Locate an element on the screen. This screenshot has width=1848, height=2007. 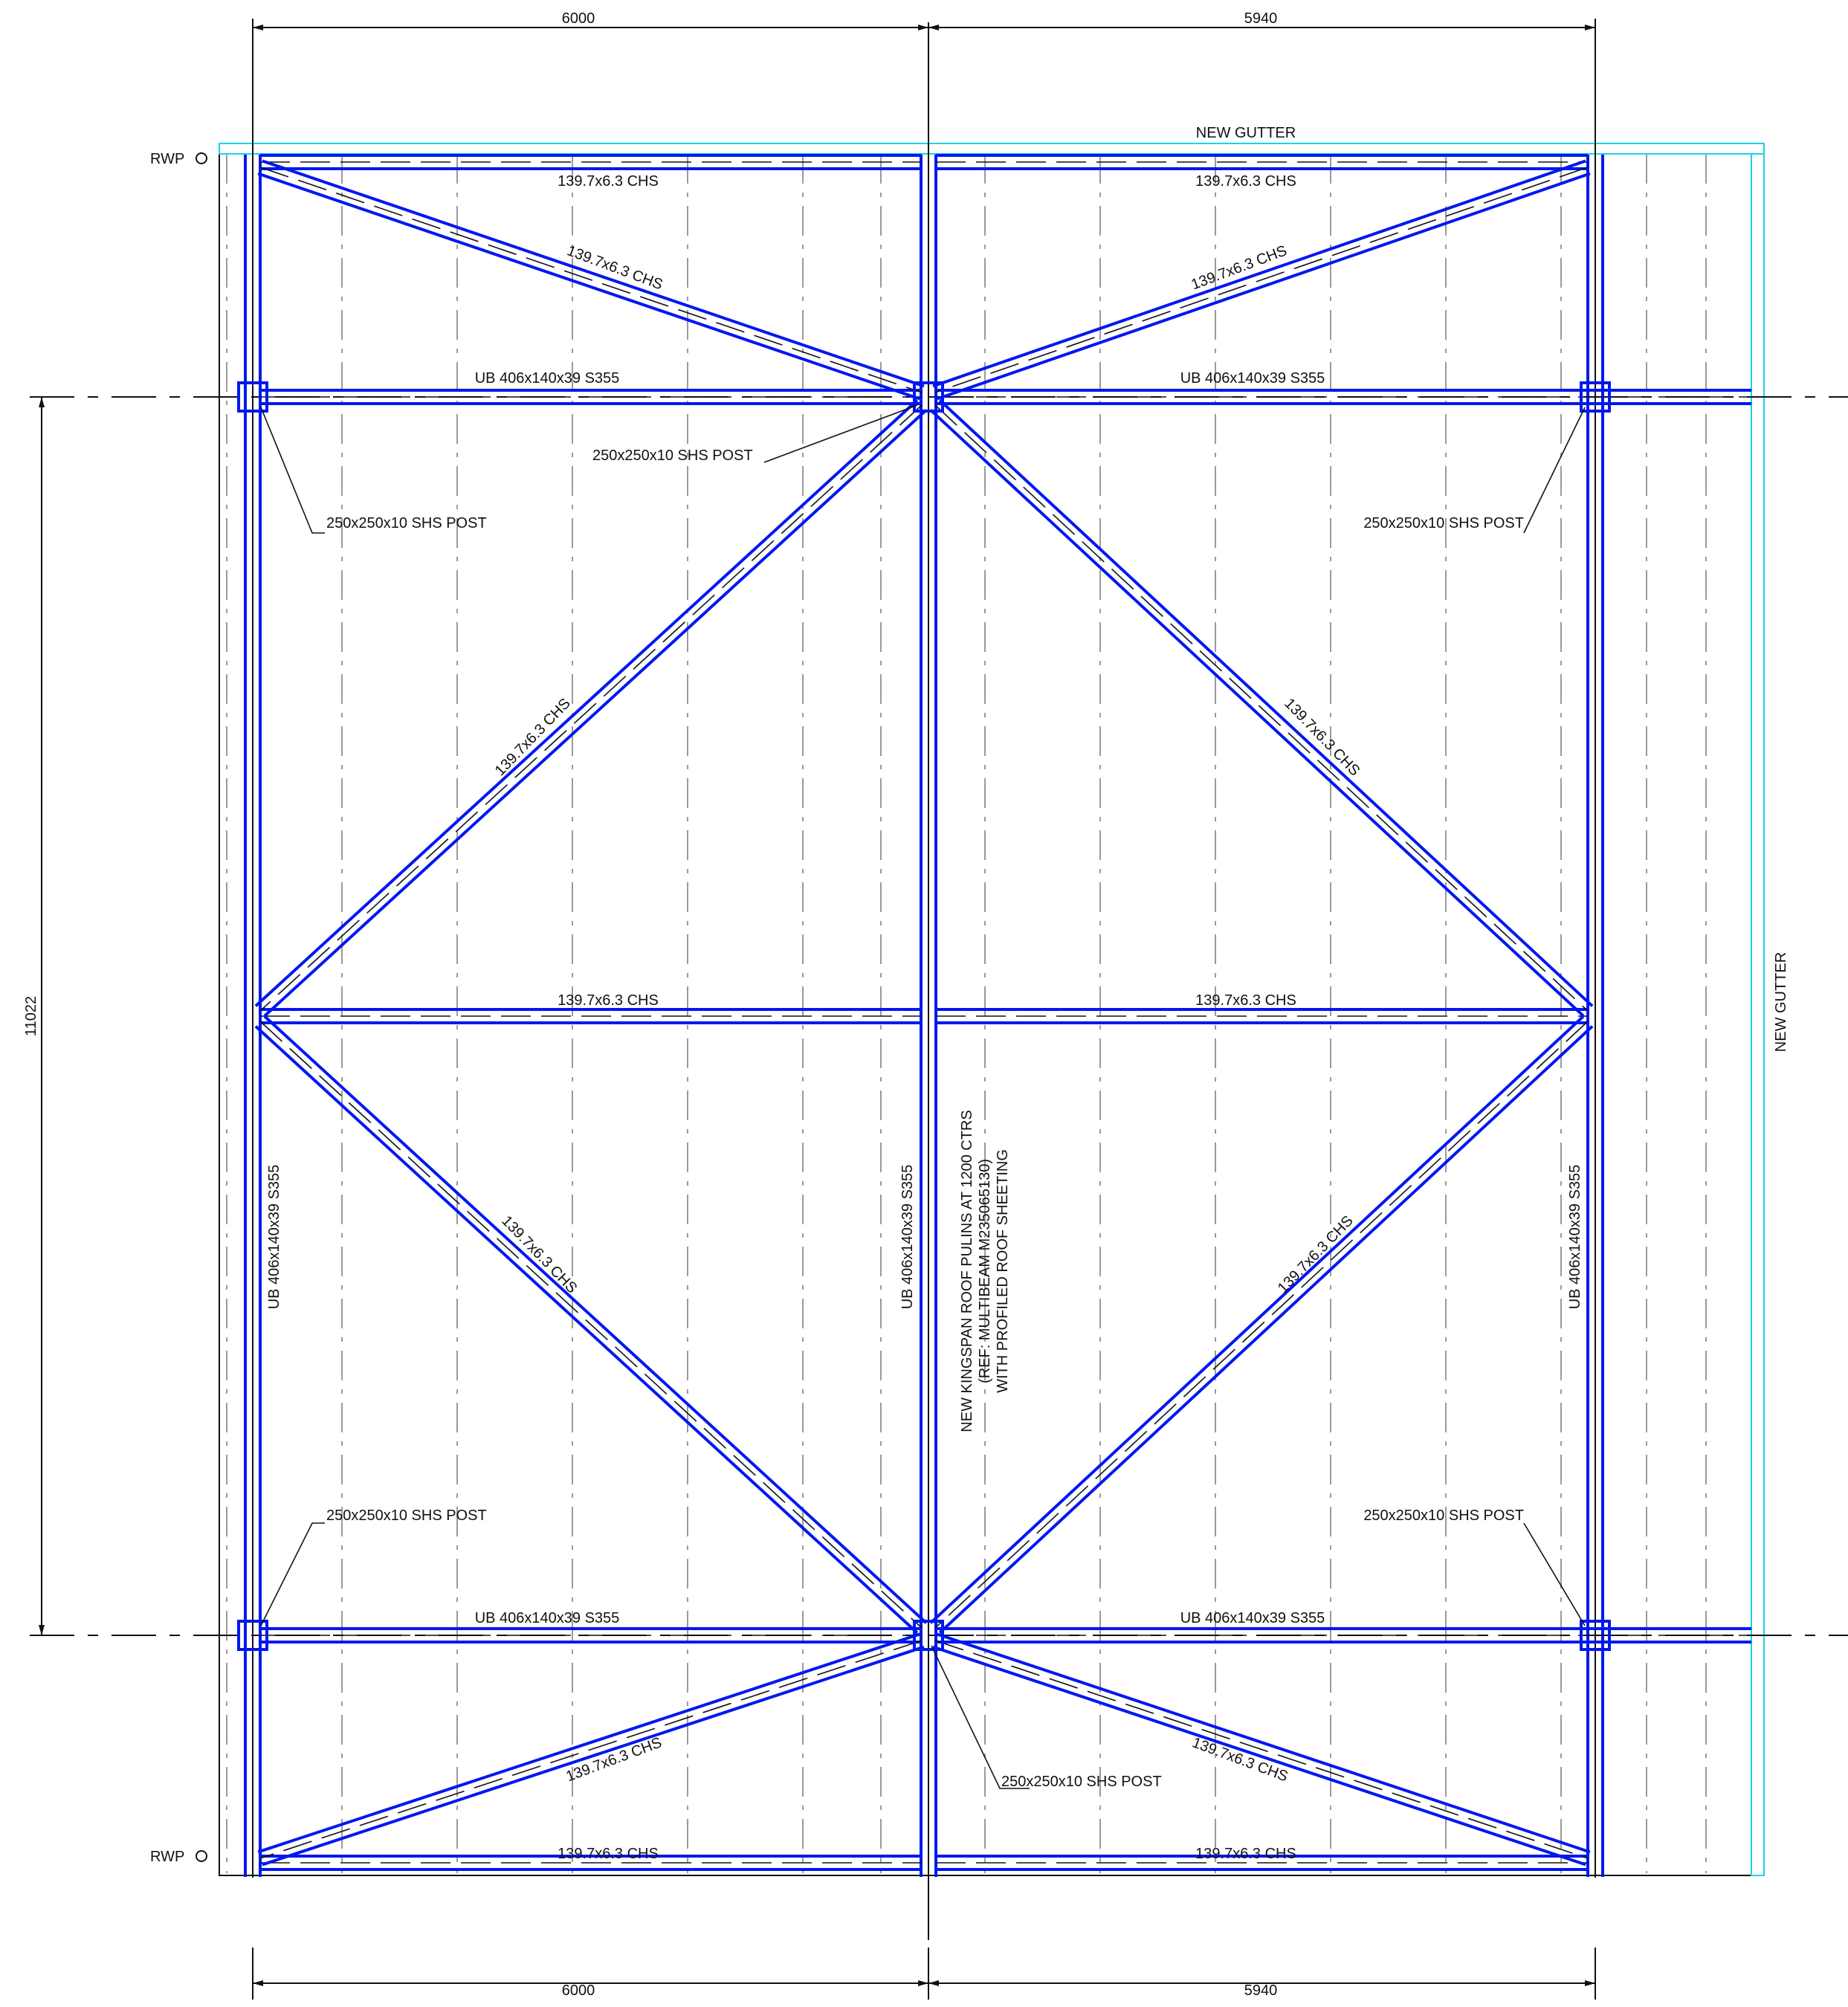
post-top-centre is located at coordinates (929, 397).